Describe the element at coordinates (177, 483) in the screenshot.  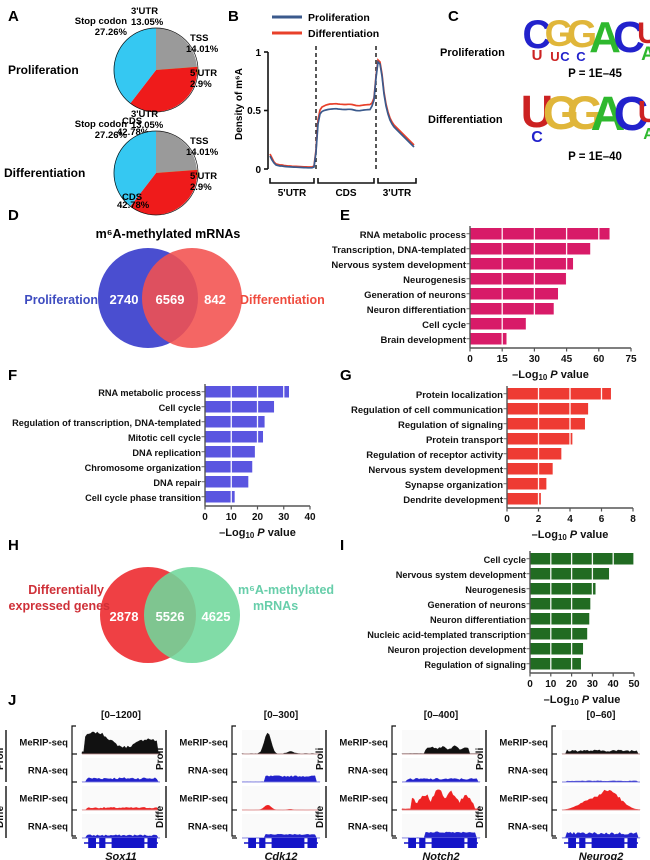
I see `bar-category-label: DNA repair` at that location.